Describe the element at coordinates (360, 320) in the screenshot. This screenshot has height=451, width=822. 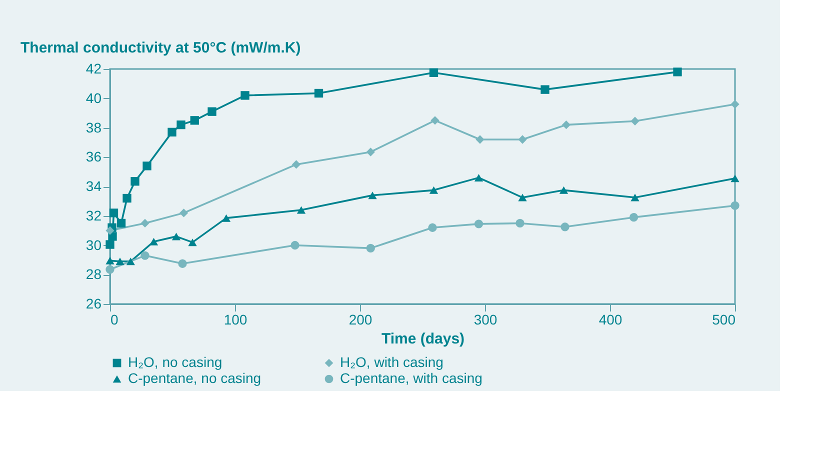
I see `x-tick-label: 200` at that location.